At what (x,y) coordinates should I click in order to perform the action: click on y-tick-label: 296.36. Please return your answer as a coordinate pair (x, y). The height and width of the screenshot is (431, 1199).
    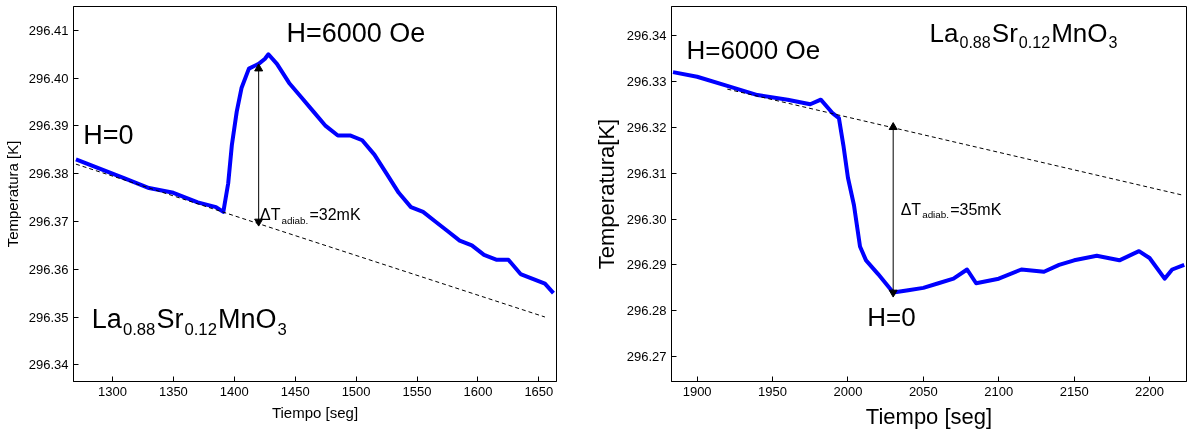
    Looking at the image, I should click on (48, 269).